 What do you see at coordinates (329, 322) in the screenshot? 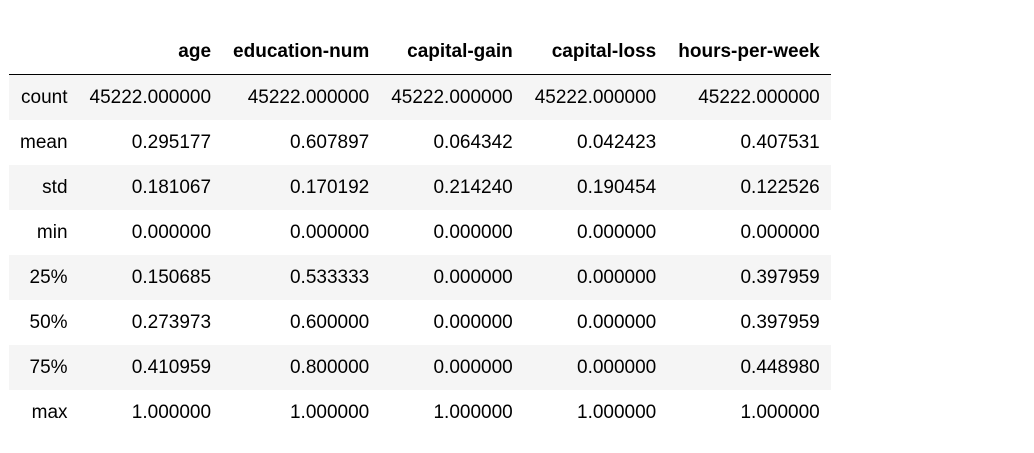
I see `table-cell: 0.600000` at bounding box center [329, 322].